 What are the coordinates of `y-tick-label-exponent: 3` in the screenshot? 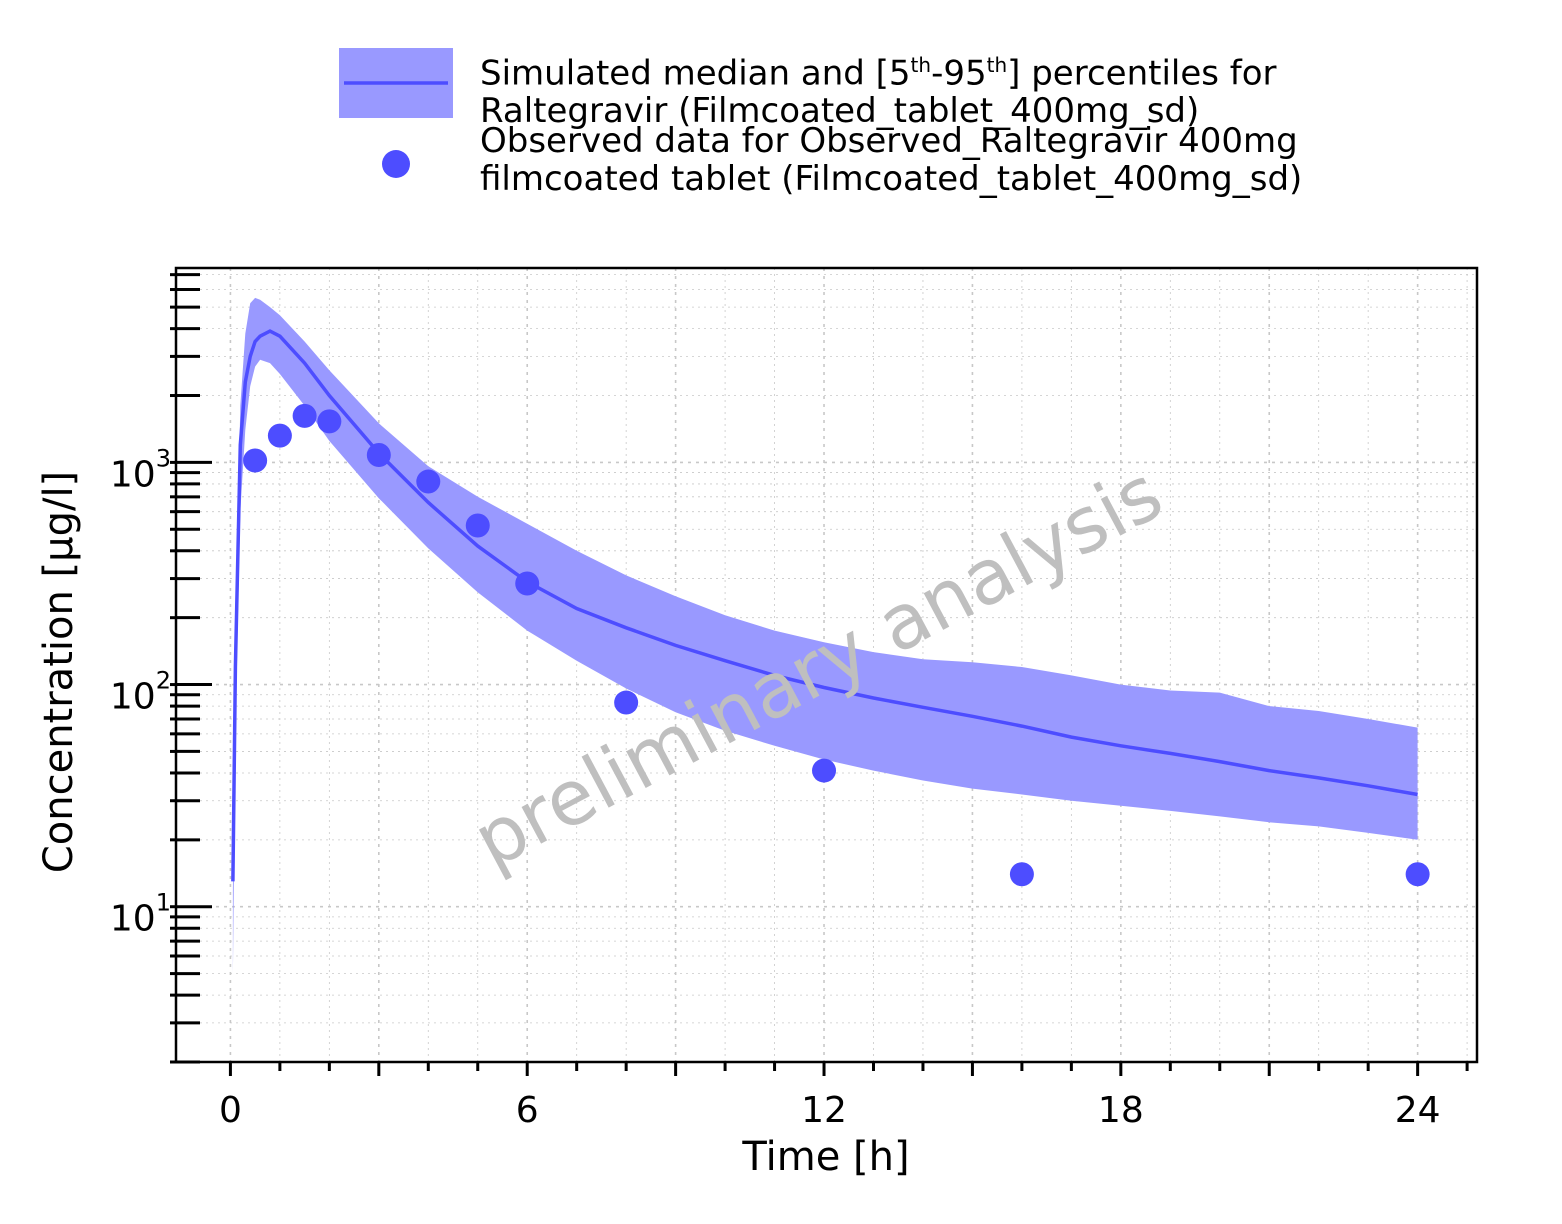 It's located at (163, 458).